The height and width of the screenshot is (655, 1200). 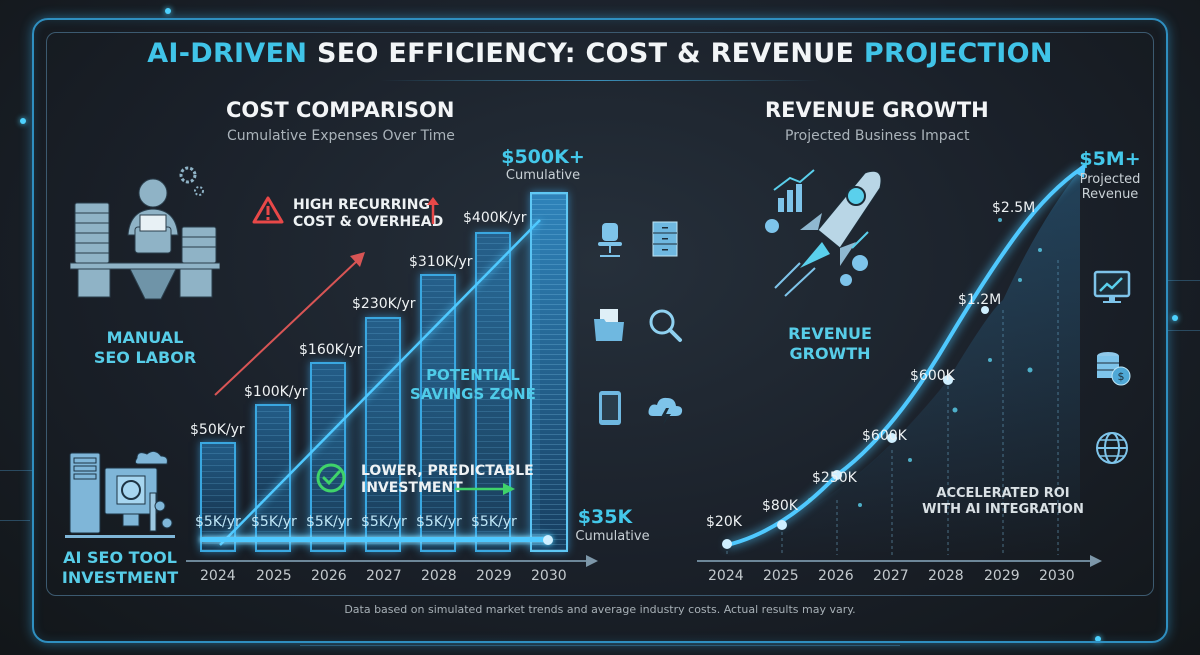 I want to click on revenue-year-2029: 2029, so click(x=1002, y=576).